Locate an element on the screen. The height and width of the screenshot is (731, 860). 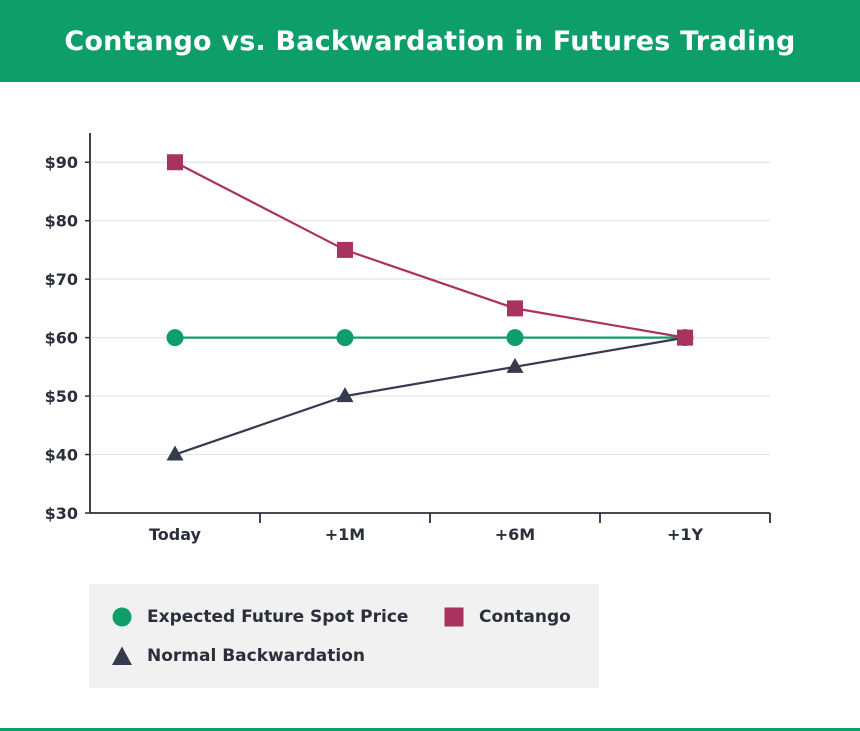
y-tick-label: $30 is located at coordinates (61, 513).